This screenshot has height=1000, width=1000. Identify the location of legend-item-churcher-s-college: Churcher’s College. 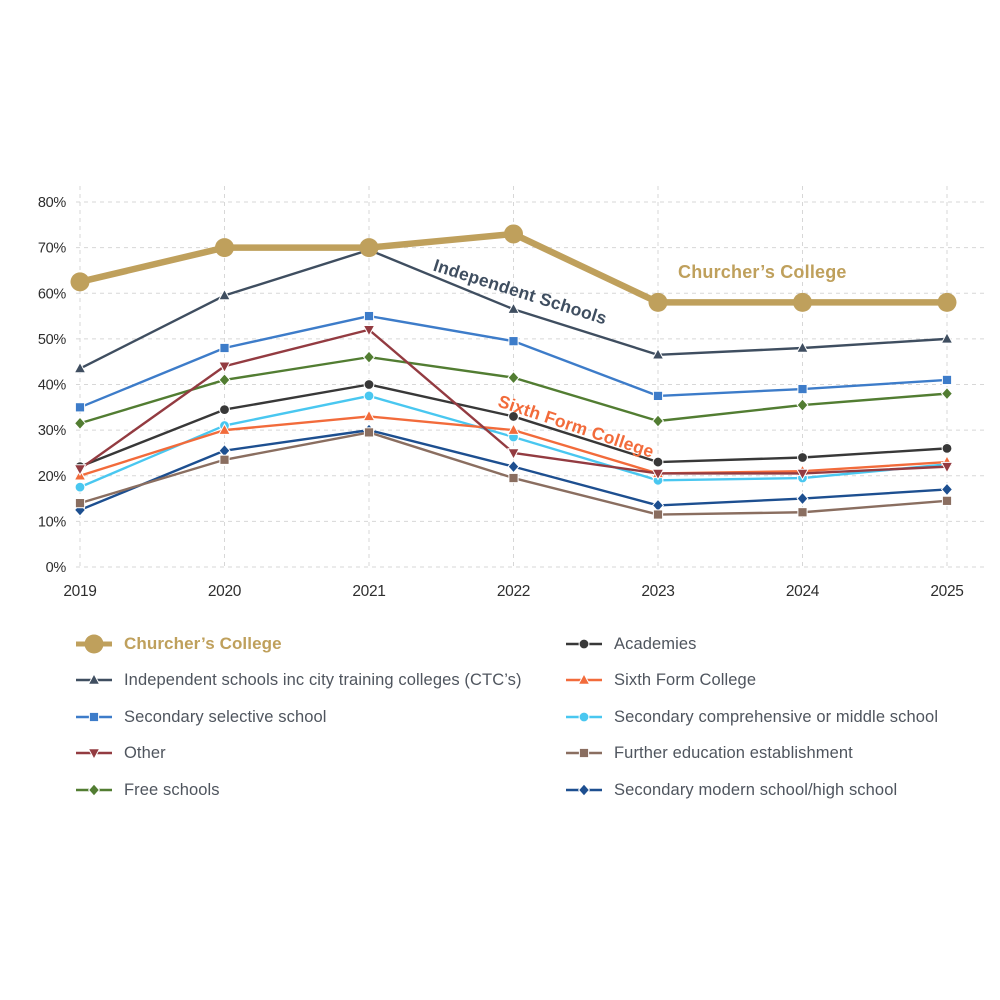
(178, 644).